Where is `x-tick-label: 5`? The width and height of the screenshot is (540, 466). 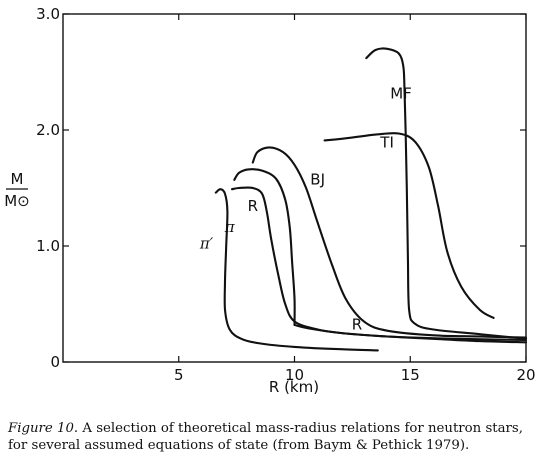
x-tick-label: 5 is located at coordinates (179, 375).